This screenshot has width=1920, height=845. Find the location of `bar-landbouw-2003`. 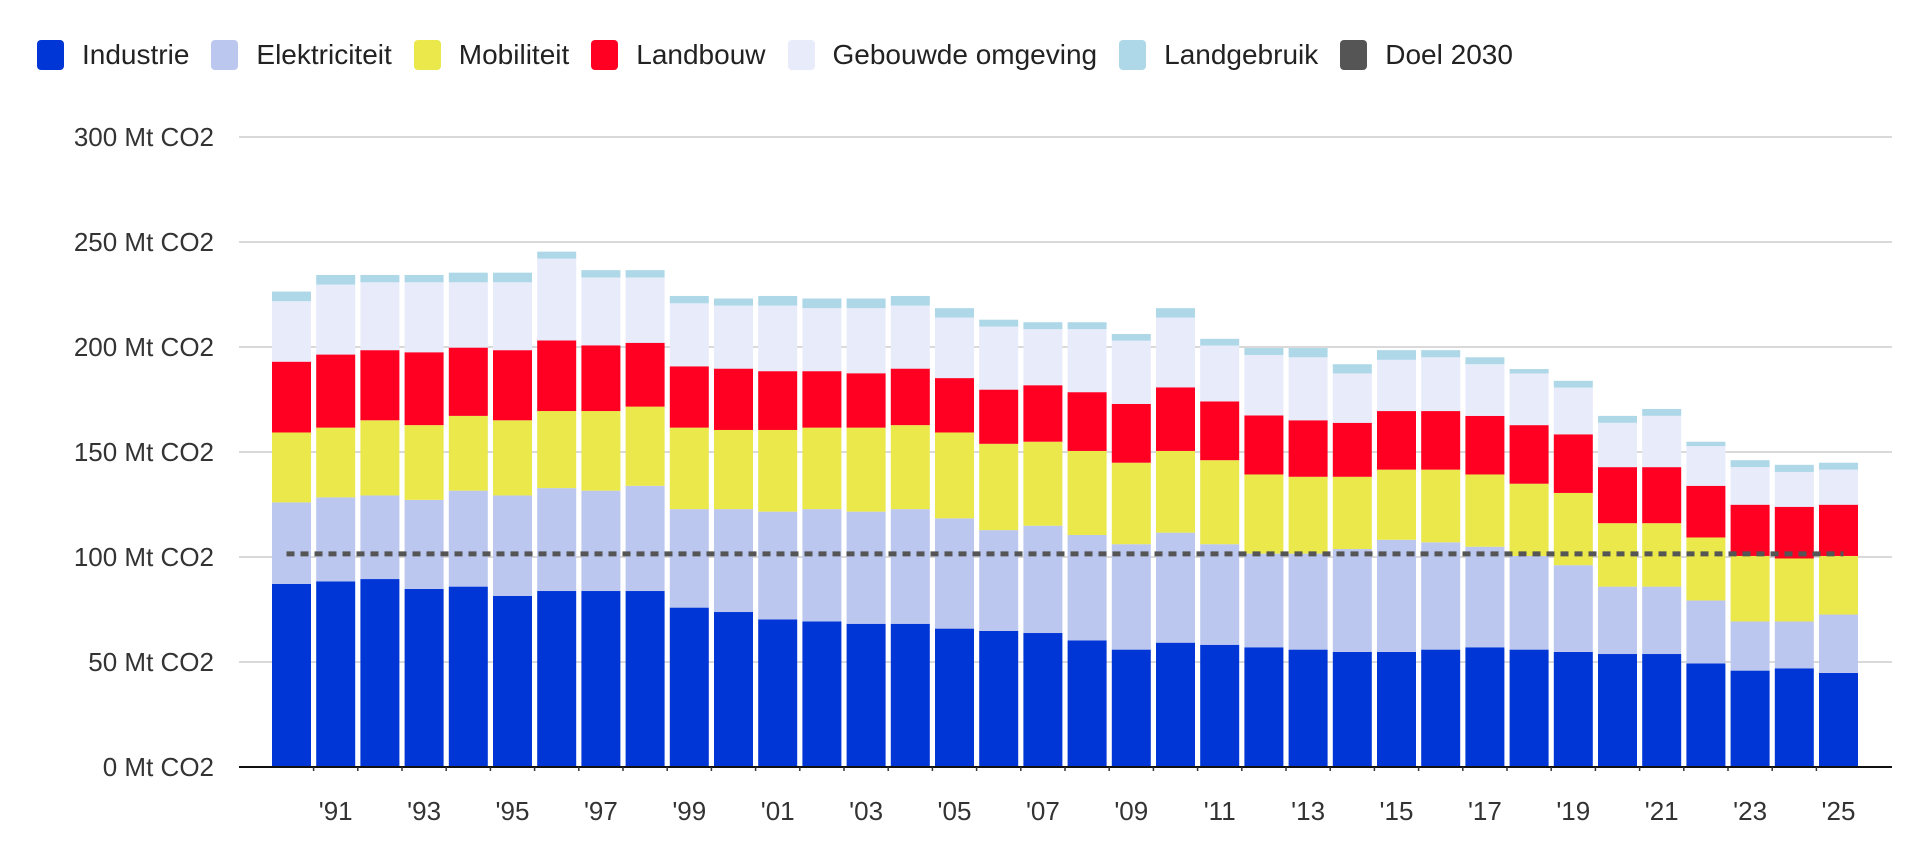

bar-landbouw-2003 is located at coordinates (866, 400).